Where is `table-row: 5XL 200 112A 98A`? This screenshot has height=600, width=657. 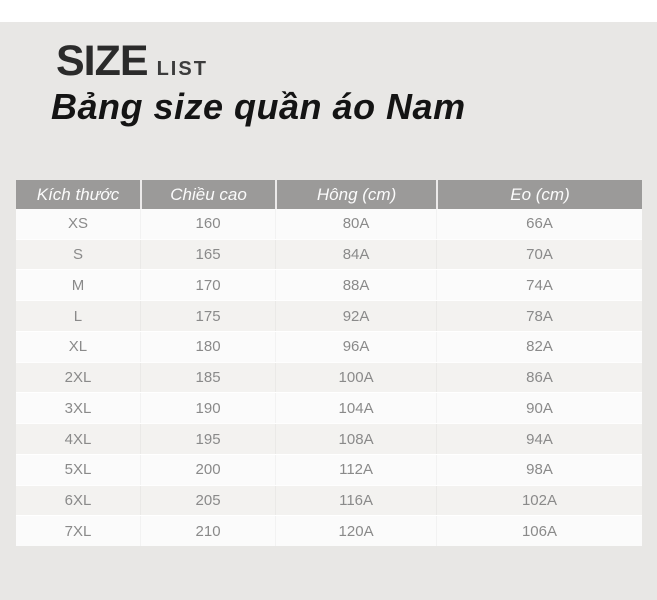
table-row: 5XL 200 112A 98A is located at coordinates (329, 469).